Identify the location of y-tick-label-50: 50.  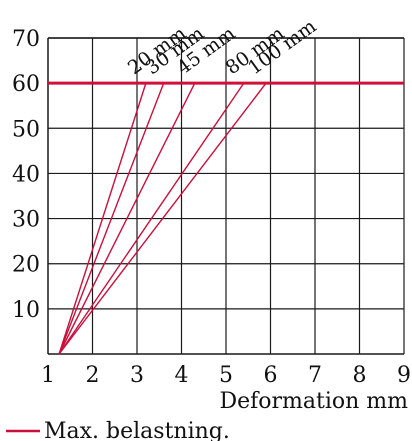
(26, 129).